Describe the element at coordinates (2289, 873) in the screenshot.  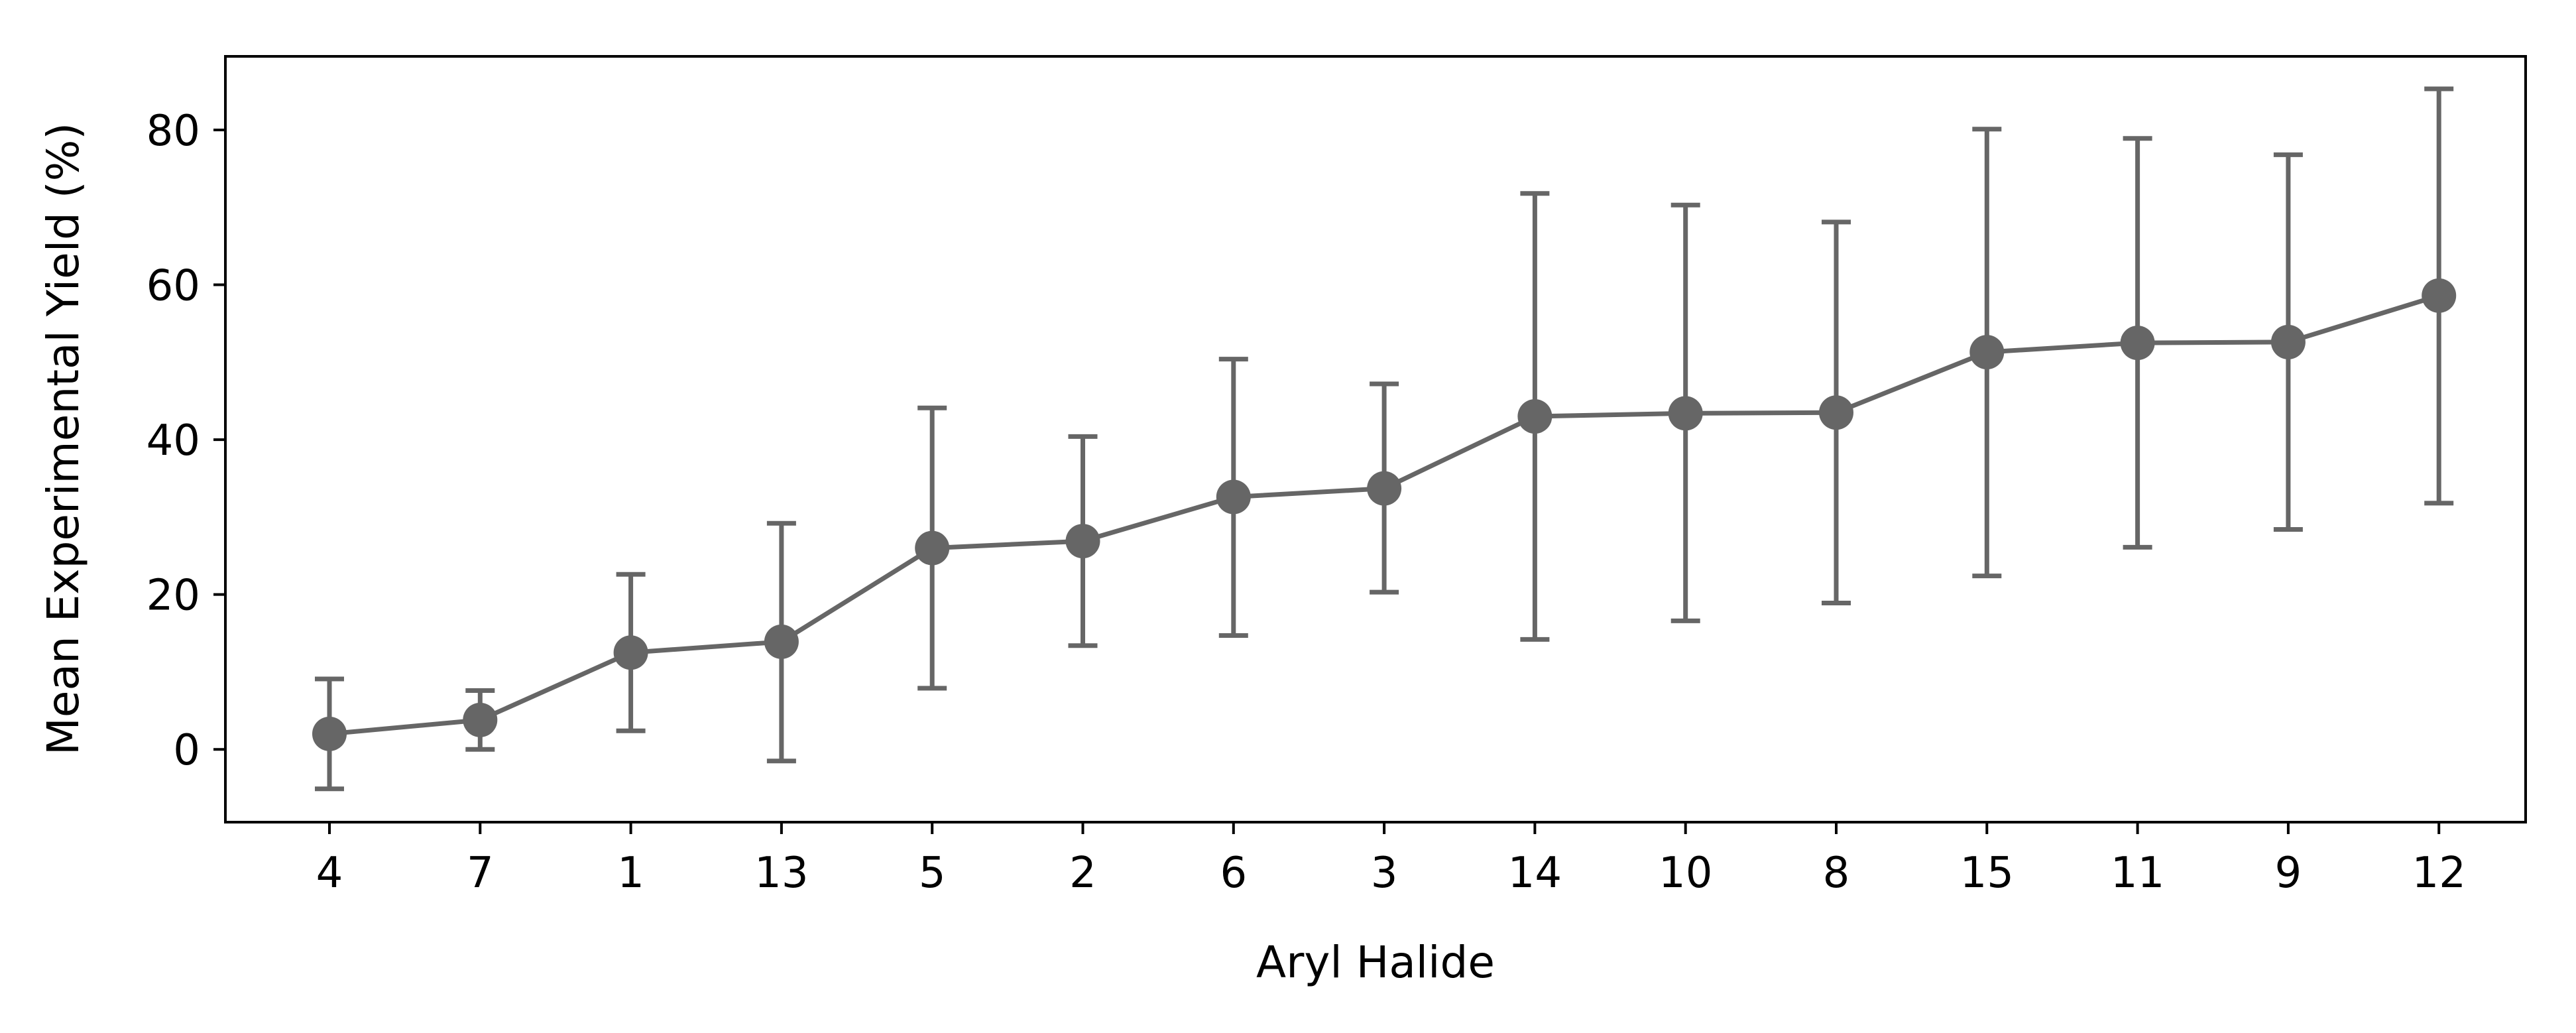
I see `x-tick-label: 9` at that location.